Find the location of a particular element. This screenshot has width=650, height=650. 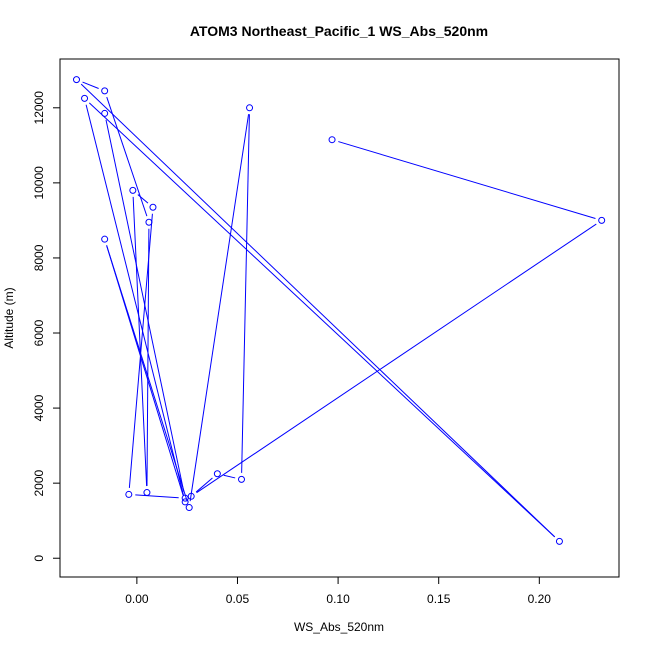

y-tick-label: 10000 is located at coordinates (39, 183).